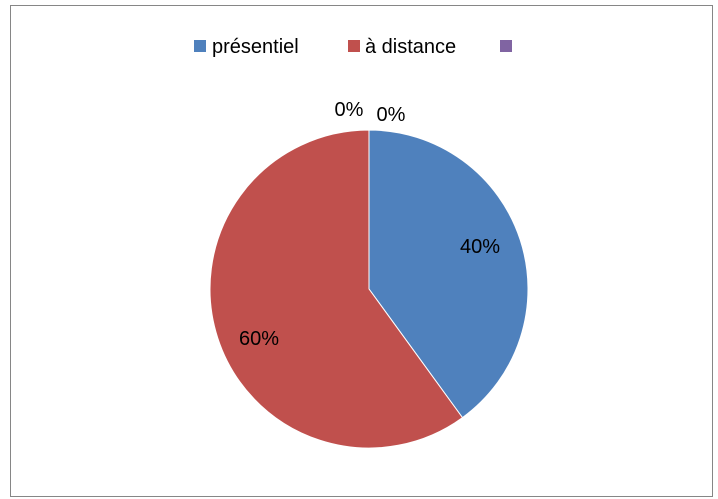 The image size is (718, 499). Describe the element at coordinates (480, 247) in the screenshot. I see `data-label-presentiel: 40%` at that location.